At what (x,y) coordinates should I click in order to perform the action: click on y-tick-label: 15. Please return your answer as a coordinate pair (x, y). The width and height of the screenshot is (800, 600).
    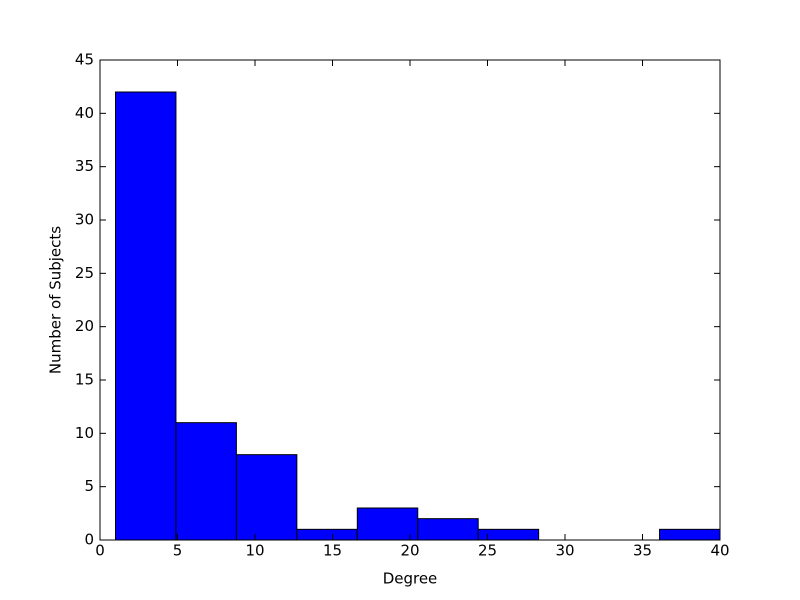
    Looking at the image, I should click on (84, 380).